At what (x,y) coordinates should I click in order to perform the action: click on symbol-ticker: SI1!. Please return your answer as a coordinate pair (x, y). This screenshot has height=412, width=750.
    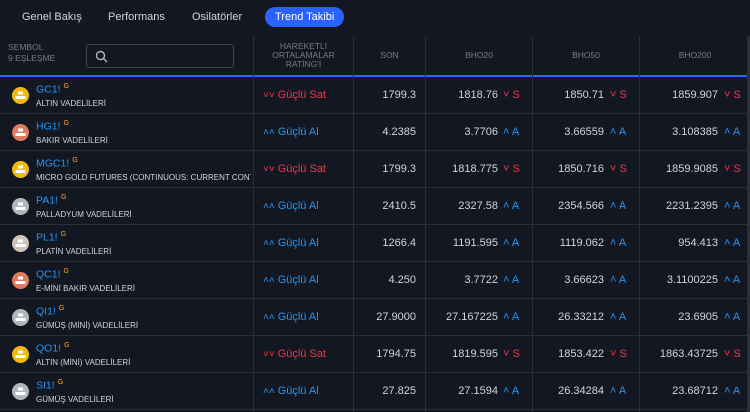
    Looking at the image, I should click on (45, 385).